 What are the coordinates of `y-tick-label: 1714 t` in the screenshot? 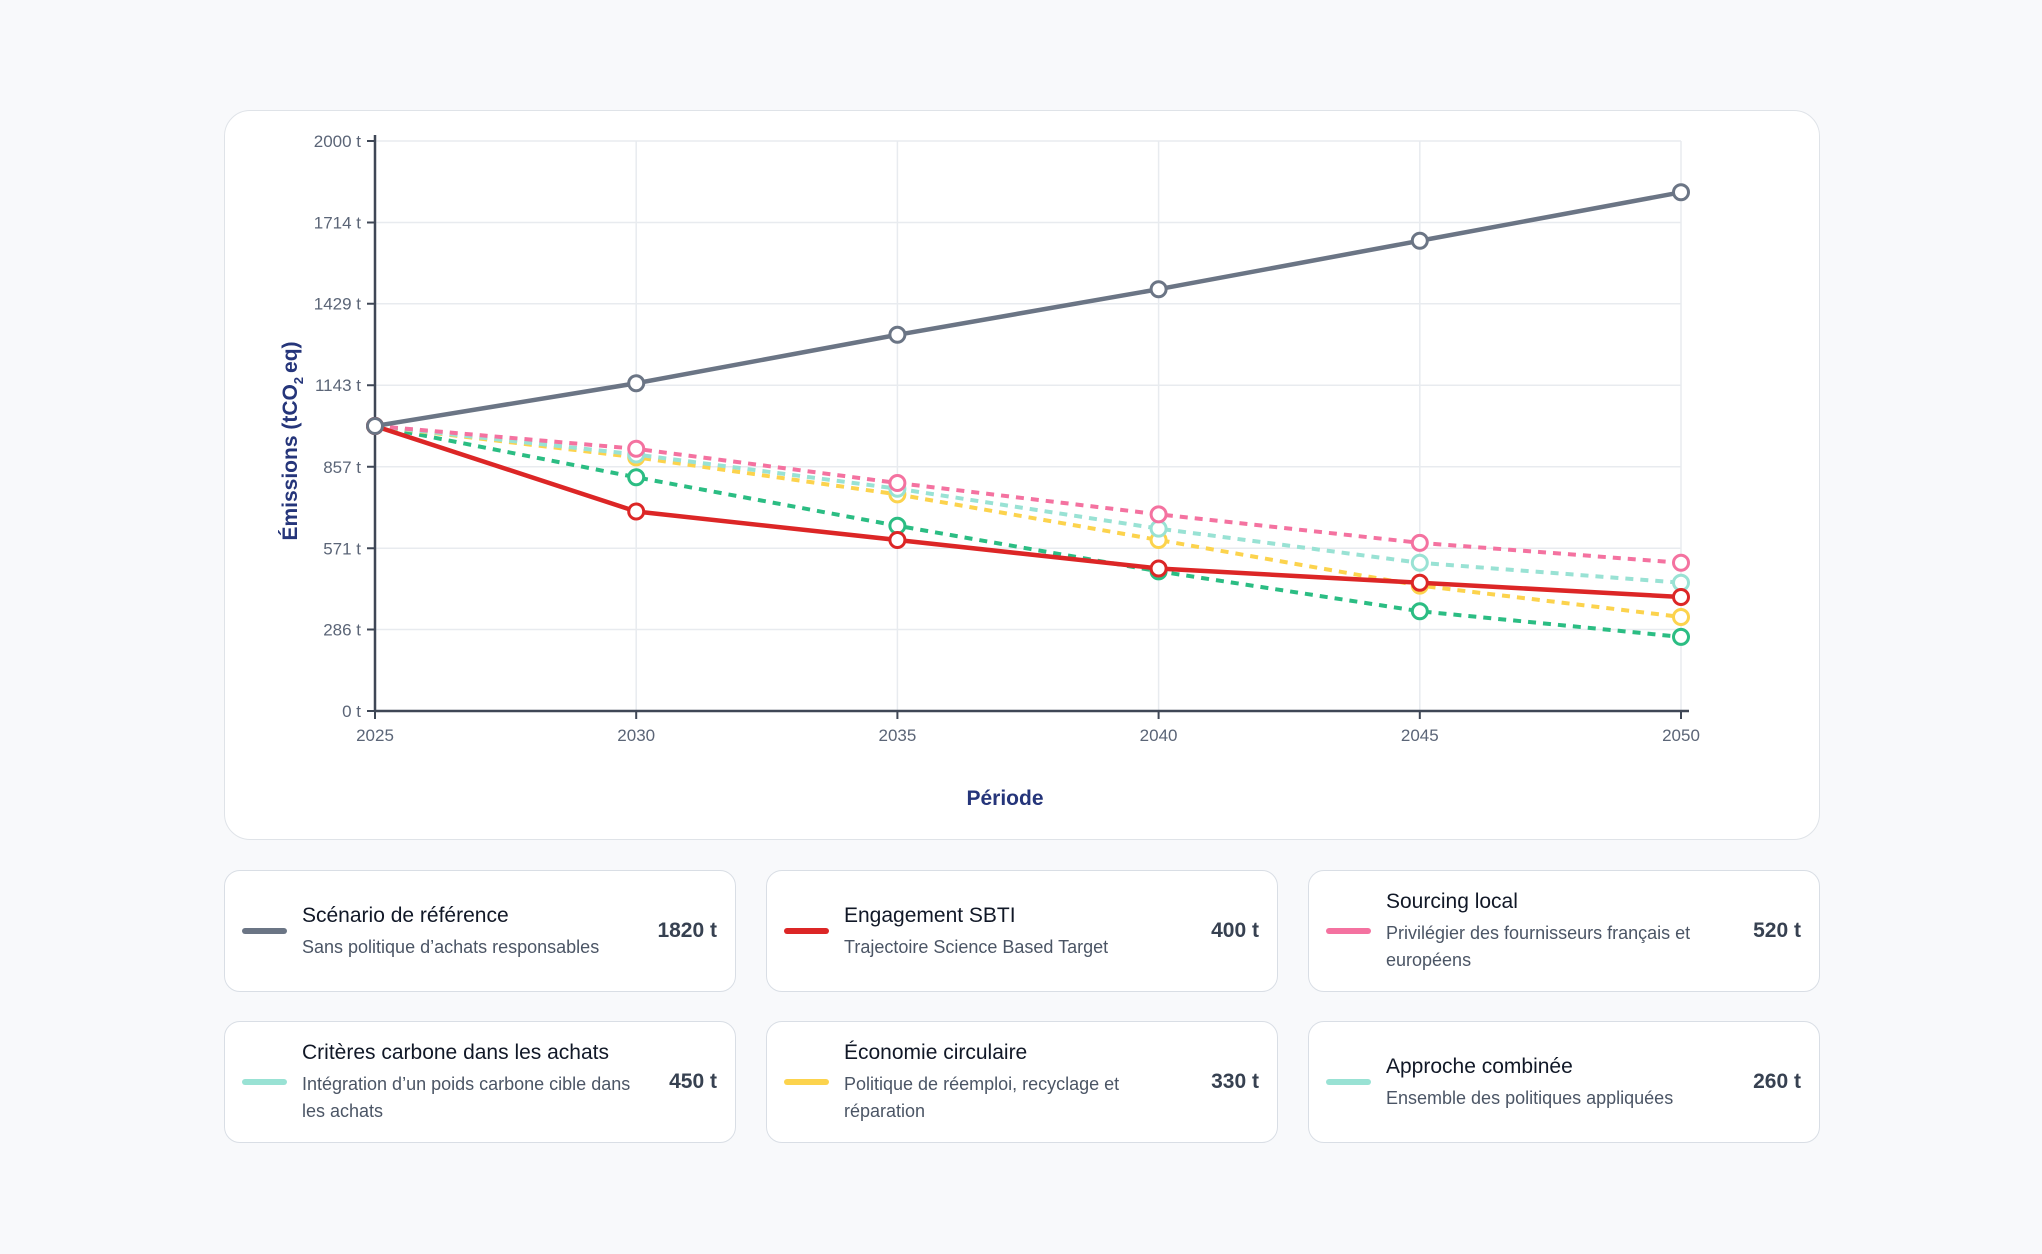 It's located at (338, 223).